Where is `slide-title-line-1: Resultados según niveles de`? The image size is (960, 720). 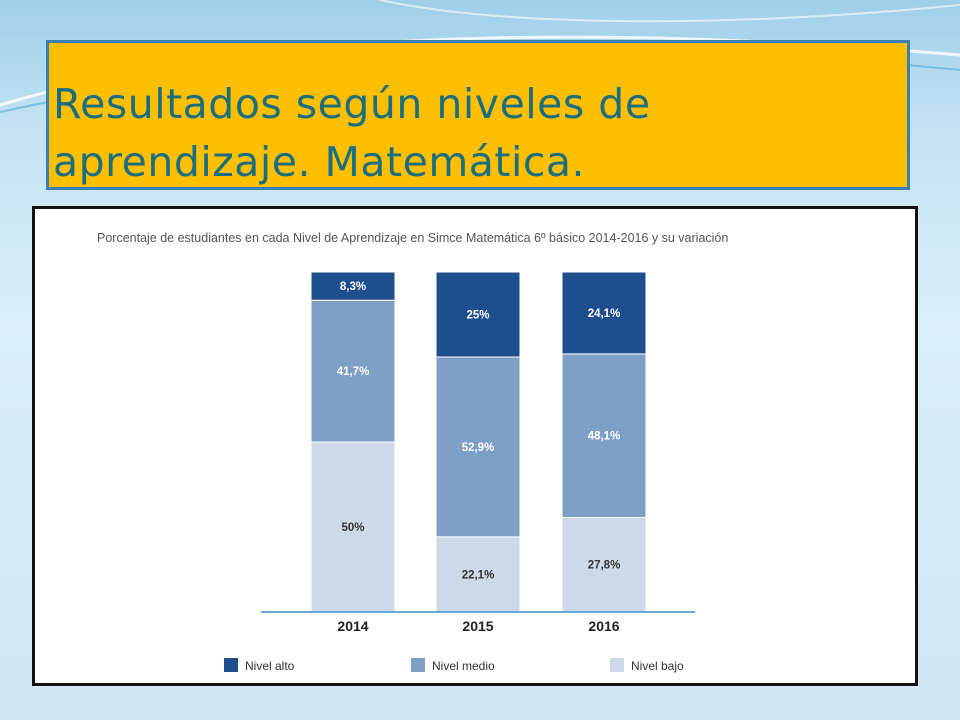
slide-title-line-1: Resultados según niveles de is located at coordinates (352, 104).